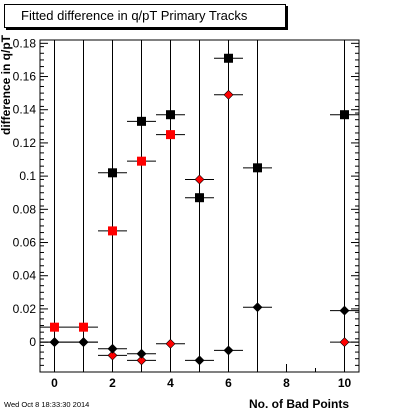  Describe the element at coordinates (25, 209) in the screenshot. I see `y-tick-label: 0.08` at that location.